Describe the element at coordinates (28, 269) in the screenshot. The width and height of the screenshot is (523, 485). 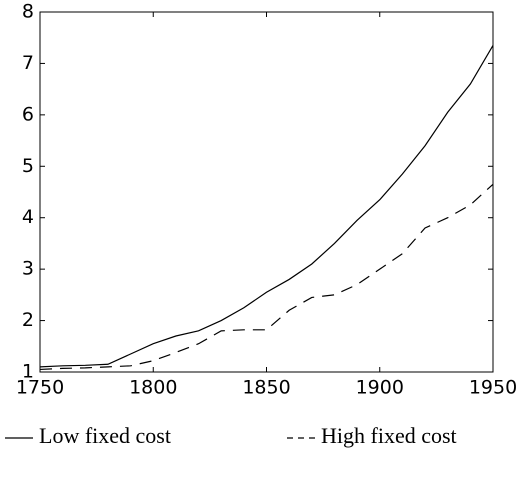
I see `y-tick-label: 3` at that location.